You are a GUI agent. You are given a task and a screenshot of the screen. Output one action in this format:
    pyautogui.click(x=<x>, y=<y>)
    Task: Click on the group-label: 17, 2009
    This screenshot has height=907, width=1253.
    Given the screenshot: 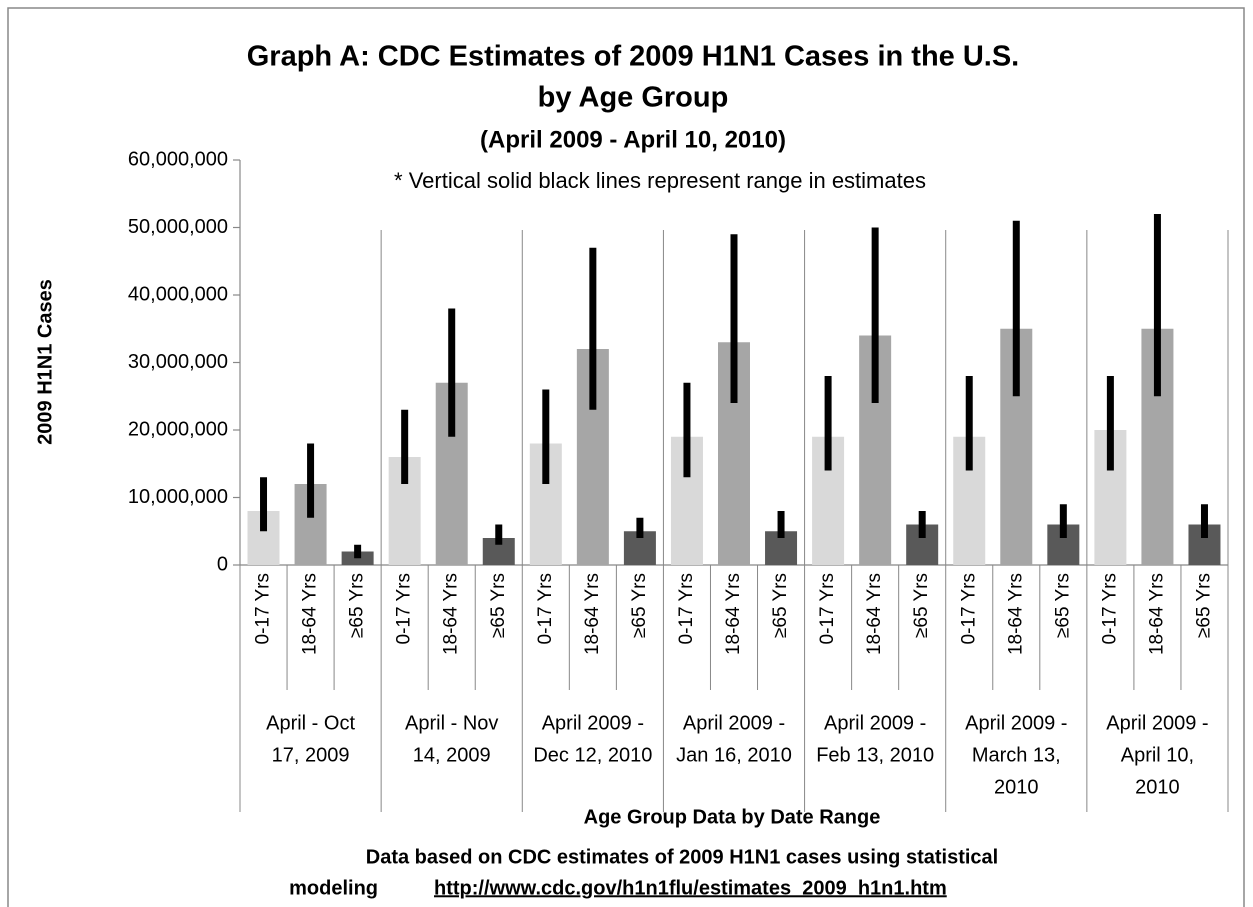 What is the action you would take?
    pyautogui.click(x=311, y=755)
    